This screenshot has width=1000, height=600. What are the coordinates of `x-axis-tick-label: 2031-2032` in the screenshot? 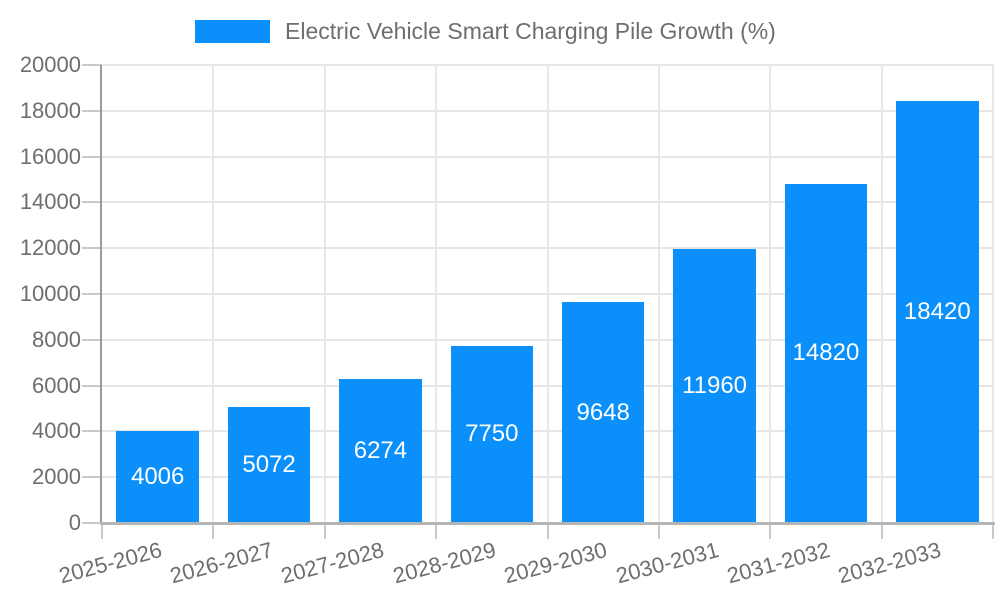 It's located at (778, 563).